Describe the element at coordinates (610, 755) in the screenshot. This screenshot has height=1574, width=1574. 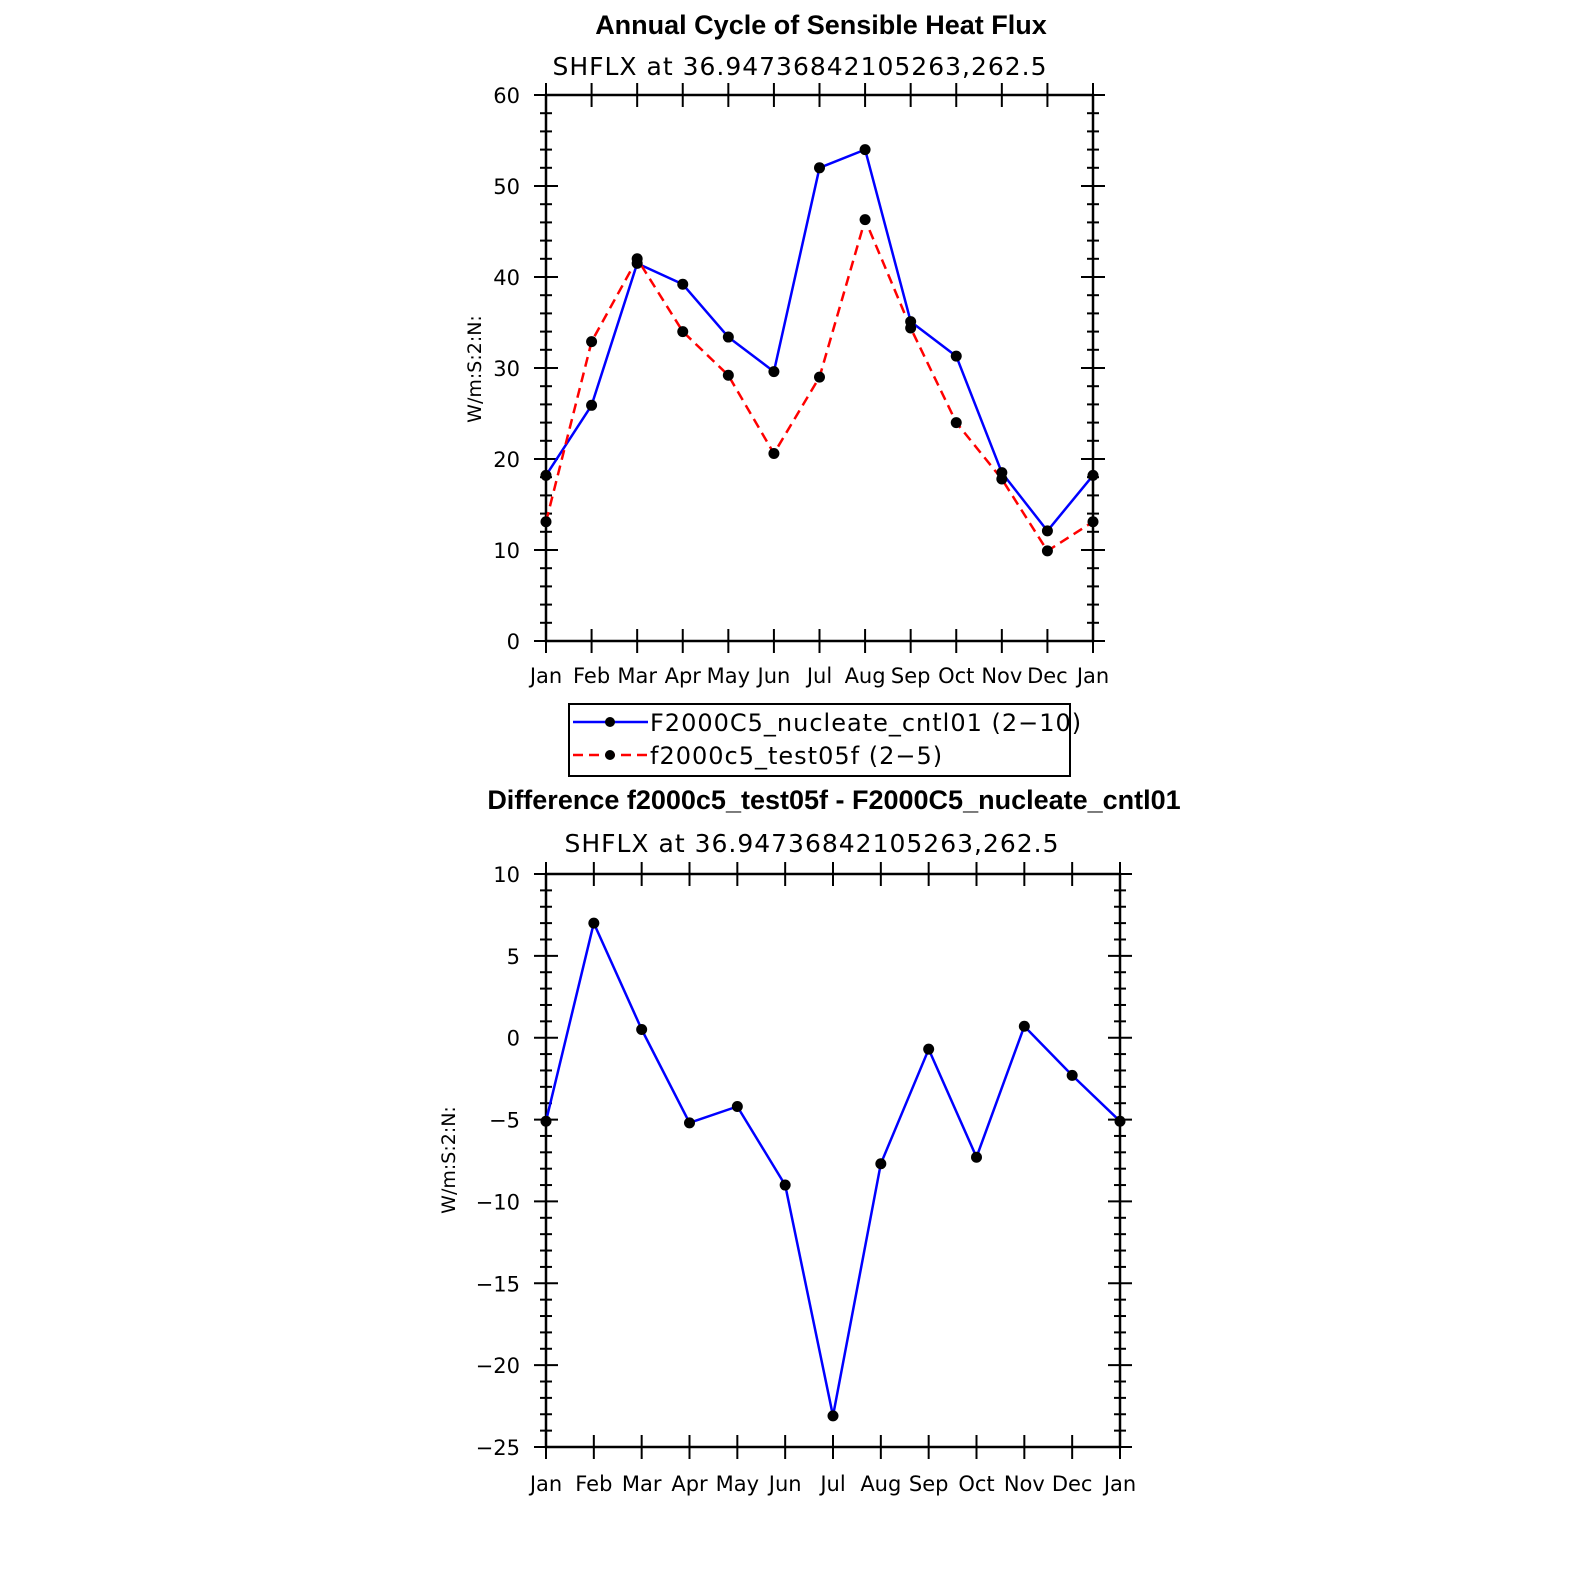
I see `legend-marker-test05f` at that location.